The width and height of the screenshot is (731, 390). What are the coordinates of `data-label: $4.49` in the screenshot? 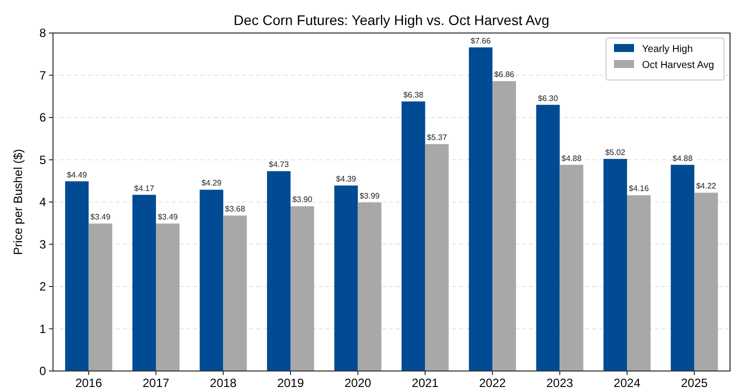 It's located at (77, 175).